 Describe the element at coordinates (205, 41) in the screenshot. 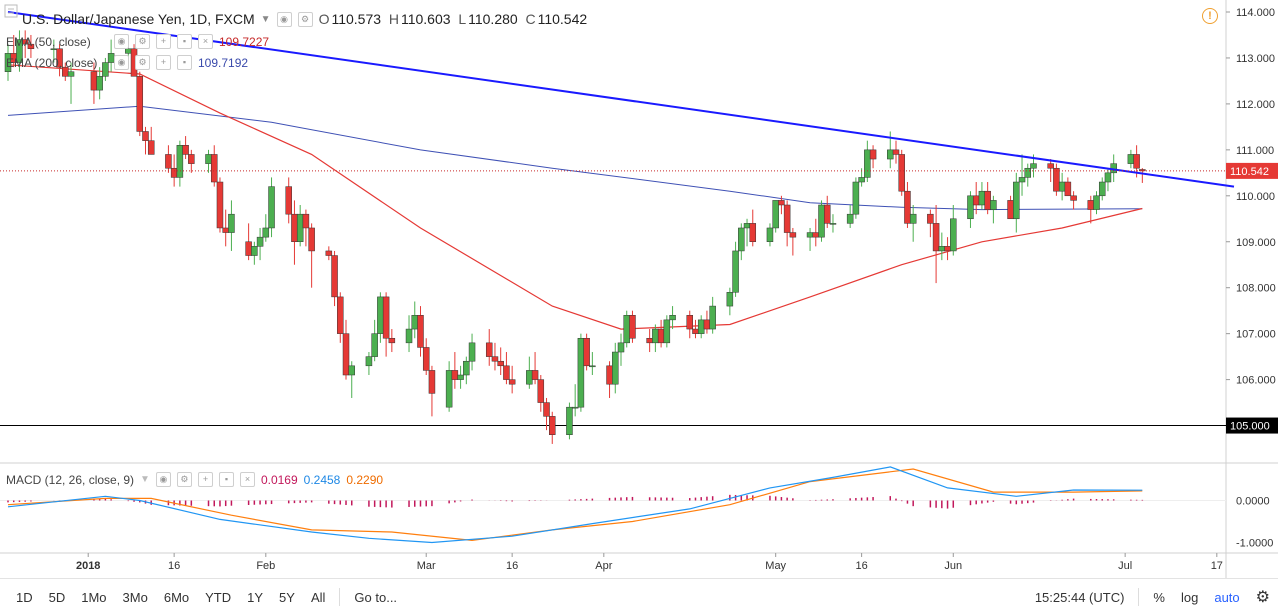

I see `close-icon: ×` at that location.